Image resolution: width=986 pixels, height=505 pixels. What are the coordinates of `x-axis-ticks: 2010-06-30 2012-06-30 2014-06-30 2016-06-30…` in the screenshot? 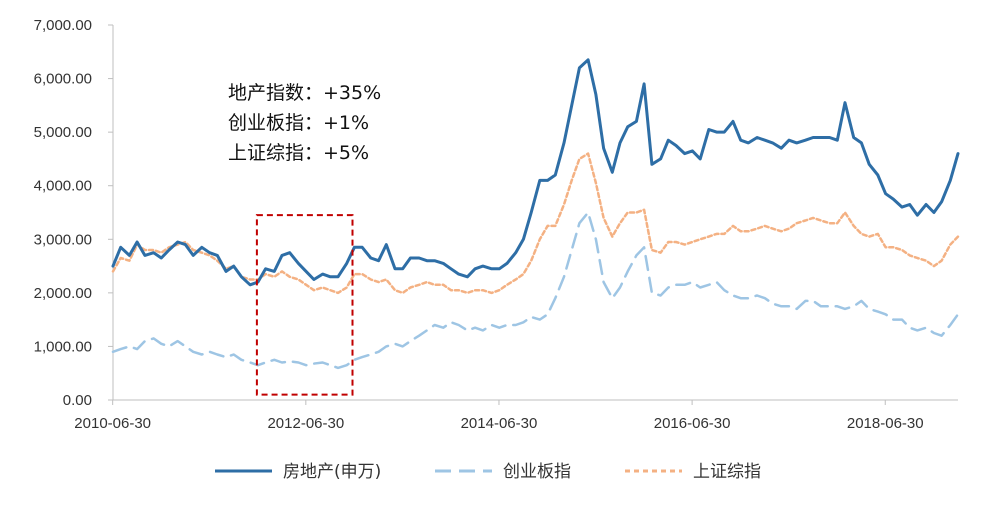 It's located at (499, 416).